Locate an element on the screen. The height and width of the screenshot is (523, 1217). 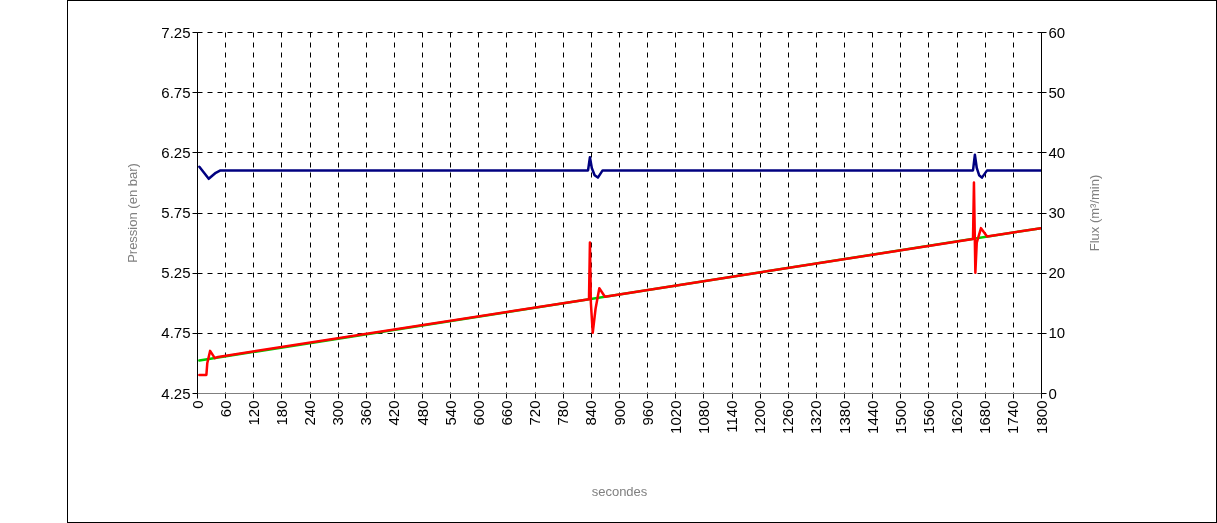
line-series is located at coordinates (619, 167).